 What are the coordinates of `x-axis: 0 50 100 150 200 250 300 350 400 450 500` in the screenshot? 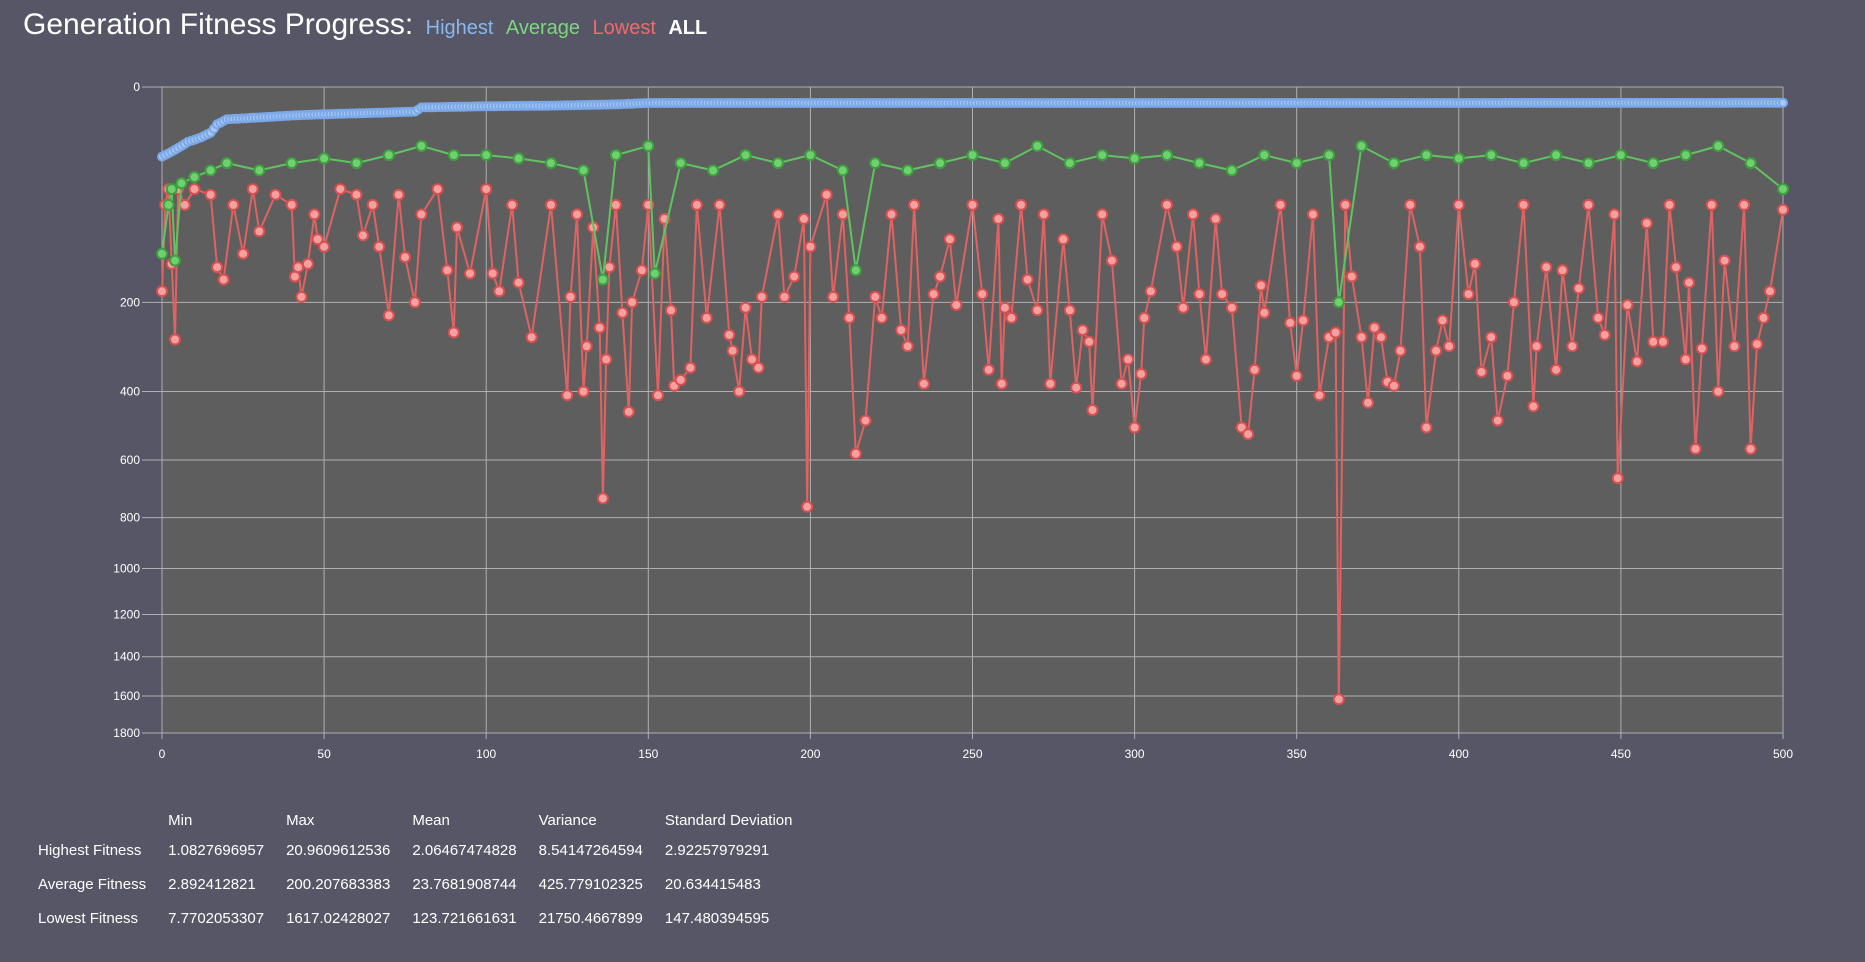 It's located at (976, 754).